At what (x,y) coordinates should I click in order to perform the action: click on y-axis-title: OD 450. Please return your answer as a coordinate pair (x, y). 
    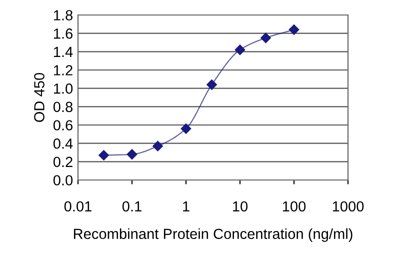
    Looking at the image, I should click on (39, 97).